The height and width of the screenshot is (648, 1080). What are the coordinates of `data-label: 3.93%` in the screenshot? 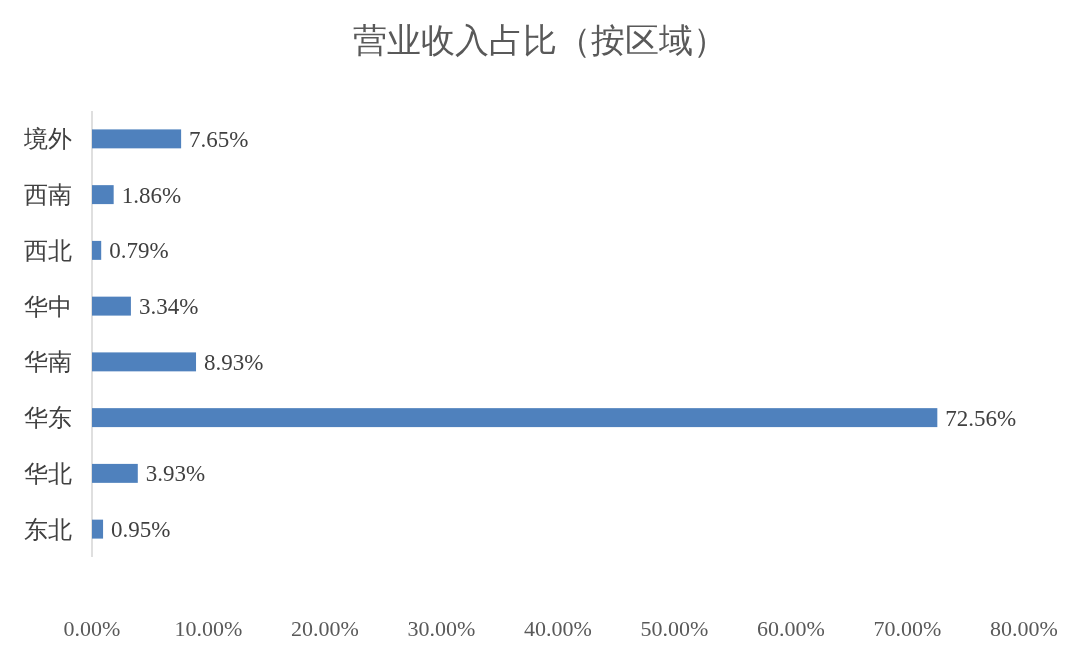 It's located at (175, 474).